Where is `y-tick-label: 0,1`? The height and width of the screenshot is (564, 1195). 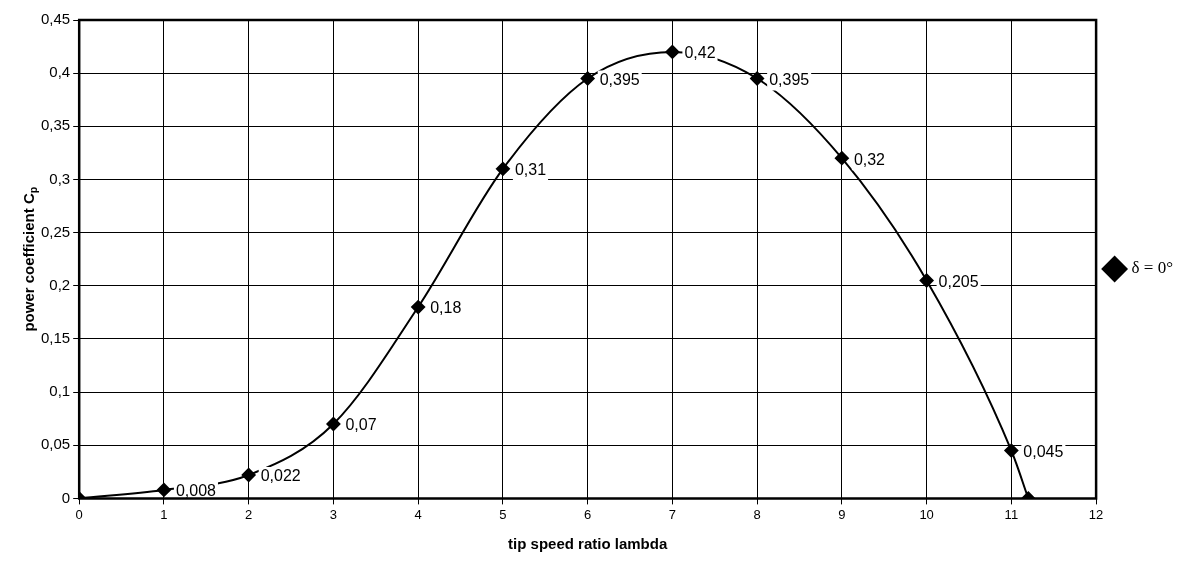 y-tick-label: 0,1 is located at coordinates (60, 391).